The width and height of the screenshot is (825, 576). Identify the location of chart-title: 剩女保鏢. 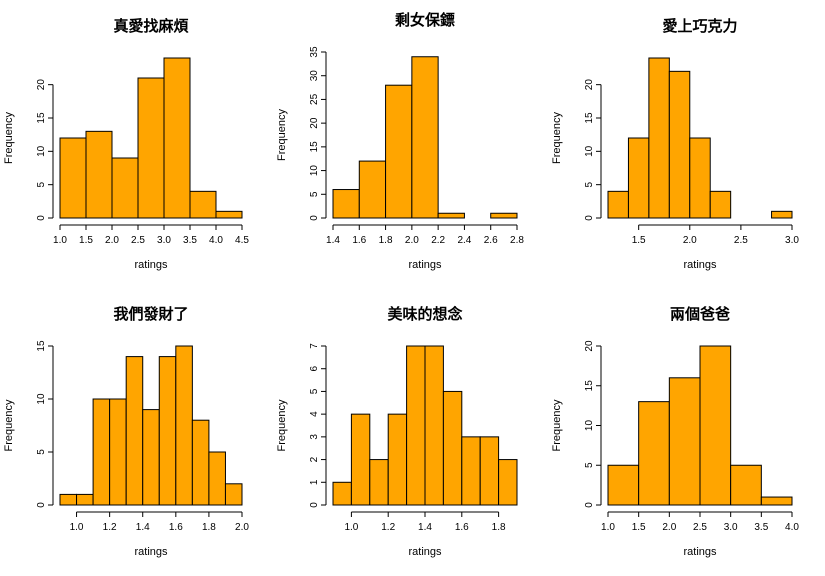
(425, 20).